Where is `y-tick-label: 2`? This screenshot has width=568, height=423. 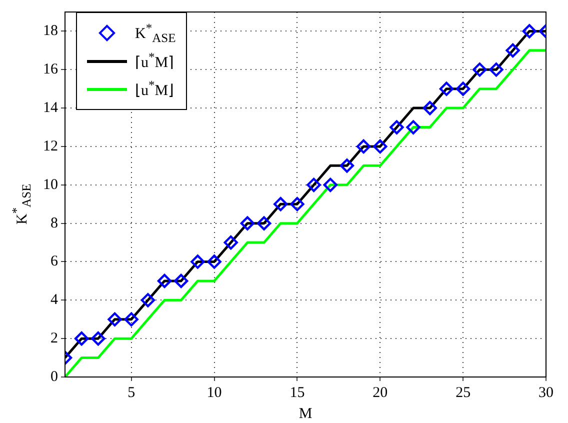
y-tick-label: 2 is located at coordinates (54, 338).